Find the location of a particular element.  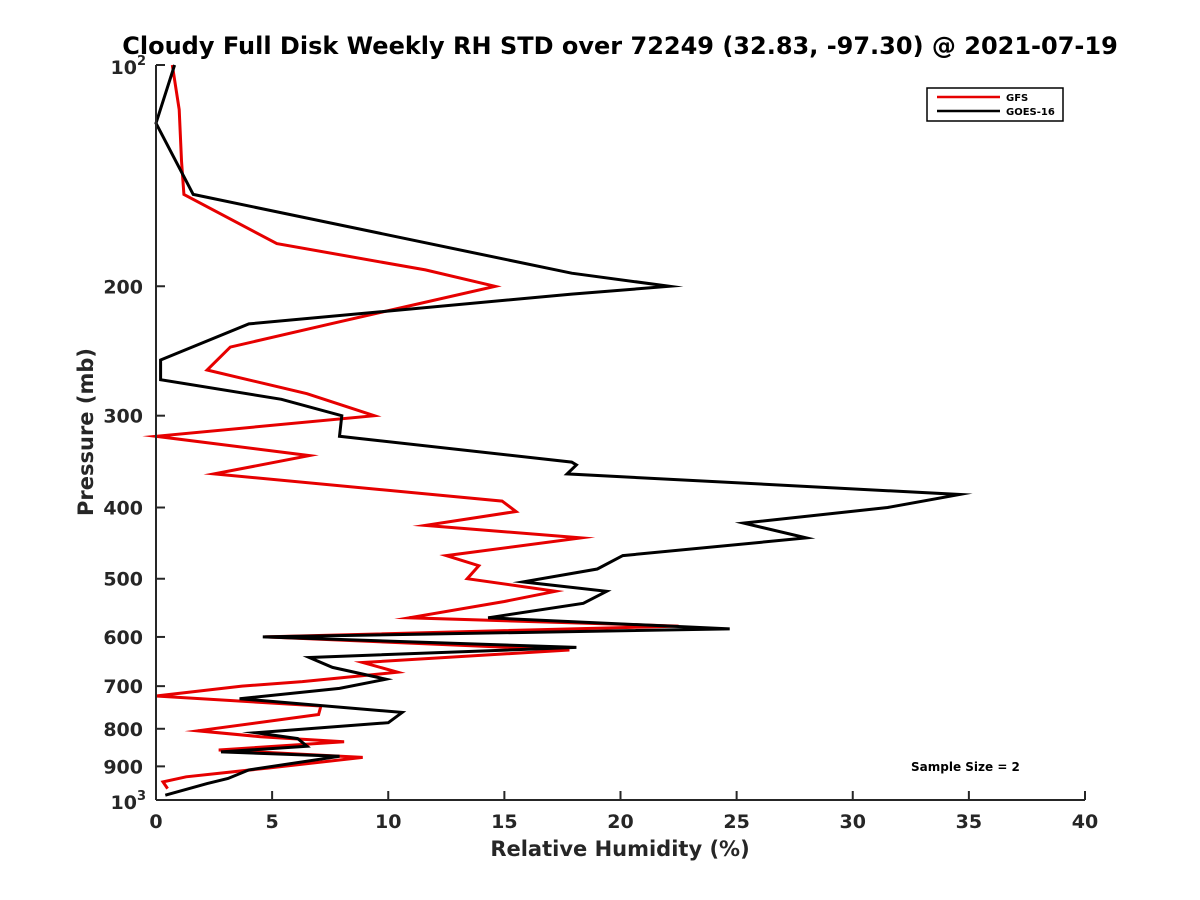

y-axis-label: Pressure (mb) is located at coordinates (86, 432).